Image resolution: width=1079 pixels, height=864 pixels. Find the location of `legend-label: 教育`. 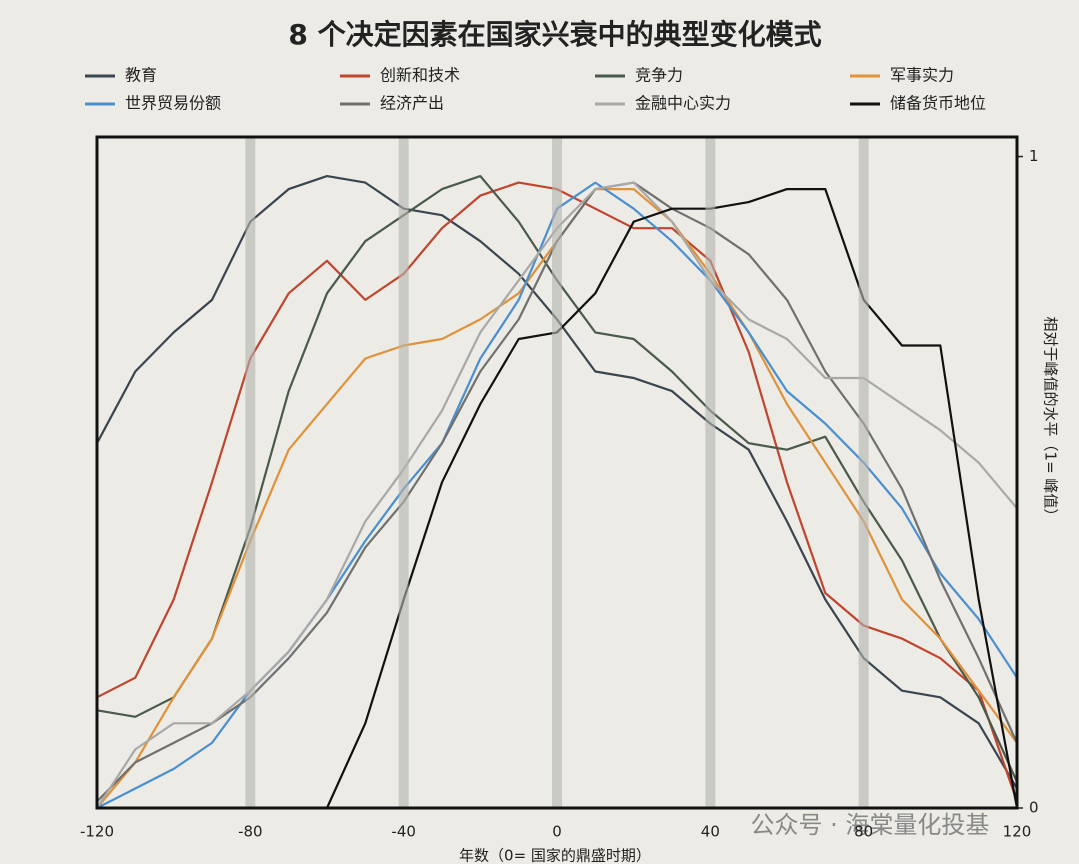

legend-label: 教育 is located at coordinates (141, 75).